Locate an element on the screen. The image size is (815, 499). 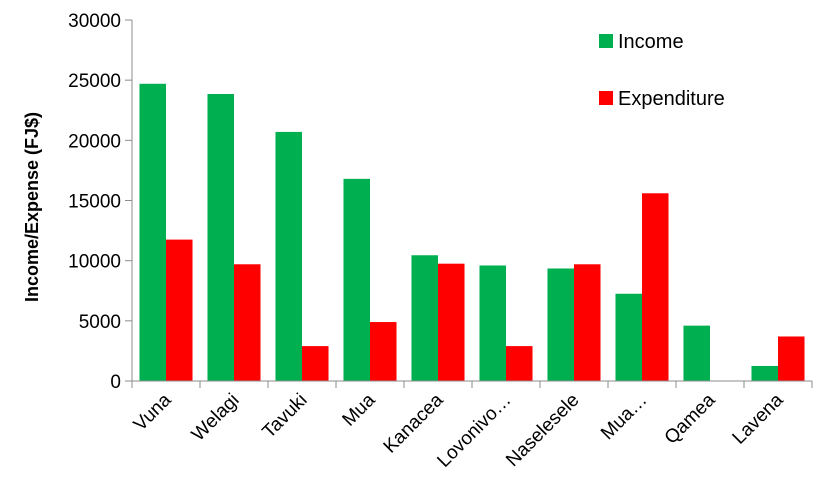
x-tick-label: Welagi is located at coordinates (216, 418).